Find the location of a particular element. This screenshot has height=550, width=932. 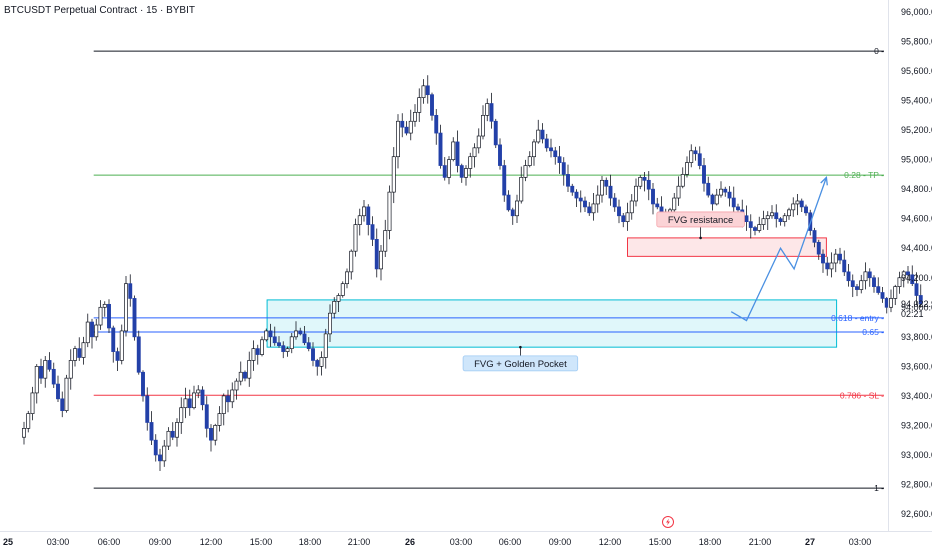

price-tick-label: 94,200.0 is located at coordinates (916, 278).